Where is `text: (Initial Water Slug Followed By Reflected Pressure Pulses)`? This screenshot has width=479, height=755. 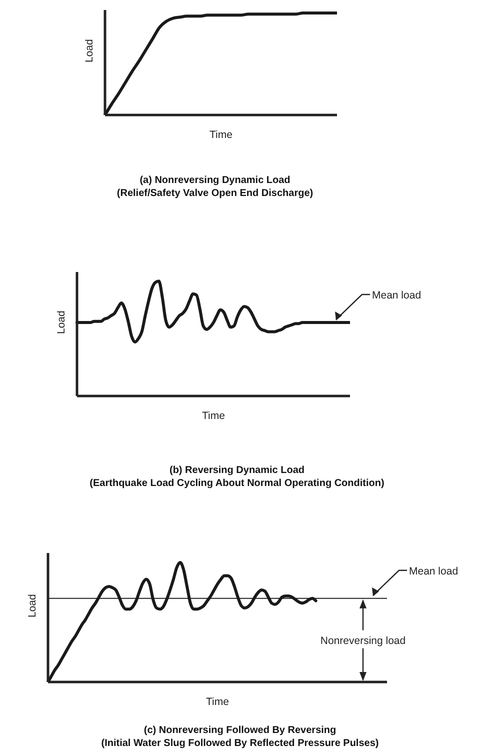
text: (Initial Water Slug Followed By Reflected Pressure Pulses) is located at coordinates (240, 743).